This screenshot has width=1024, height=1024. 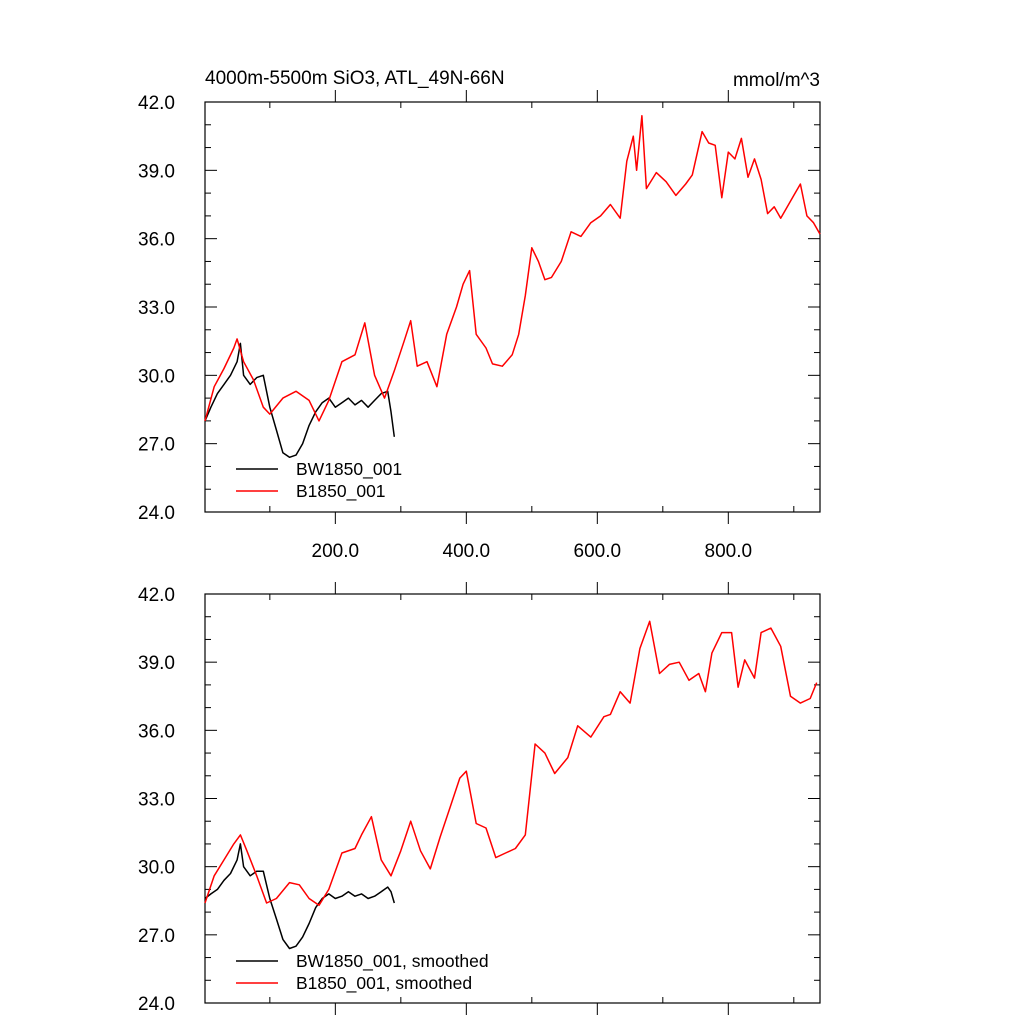 I want to click on x-tick-label: 600.0, so click(x=598, y=551).